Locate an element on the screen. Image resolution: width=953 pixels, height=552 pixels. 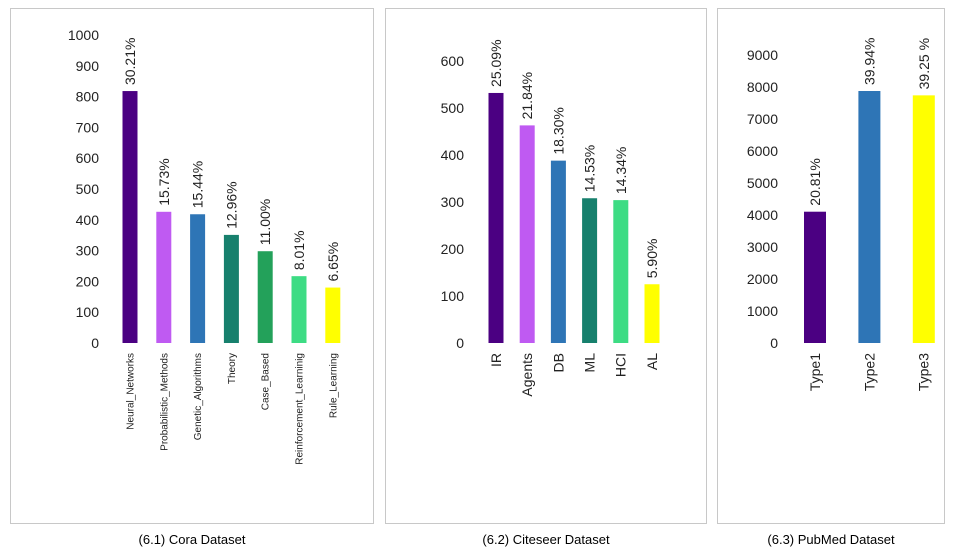
category-label: Neural_Networks is located at coordinates (131, 391).